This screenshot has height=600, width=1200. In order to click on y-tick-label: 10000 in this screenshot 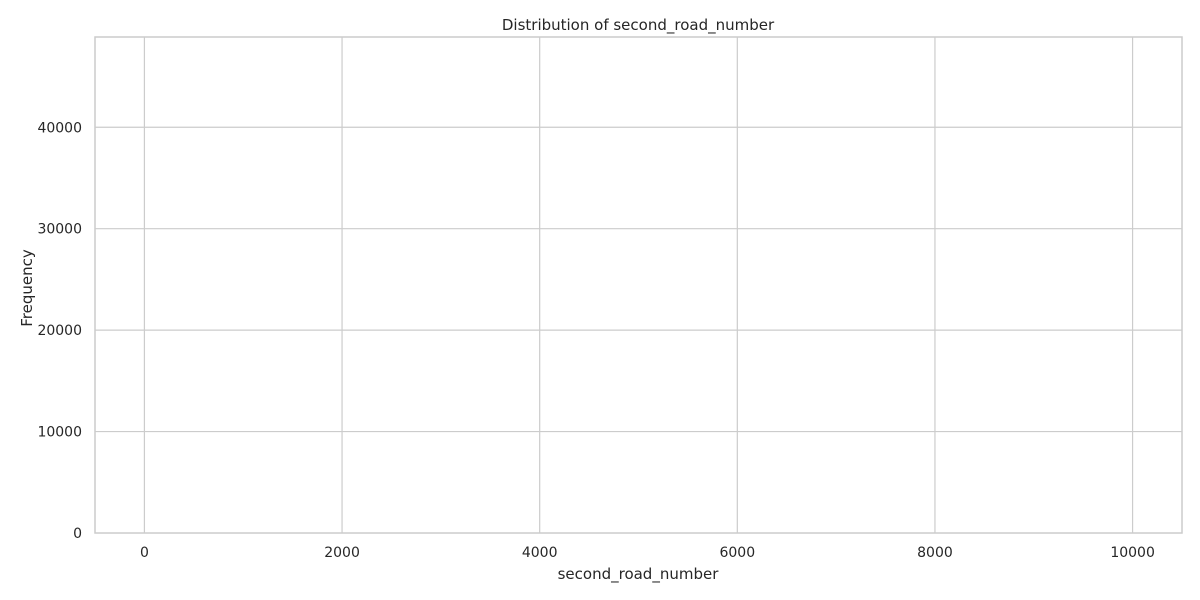, I will do `click(59, 433)`.